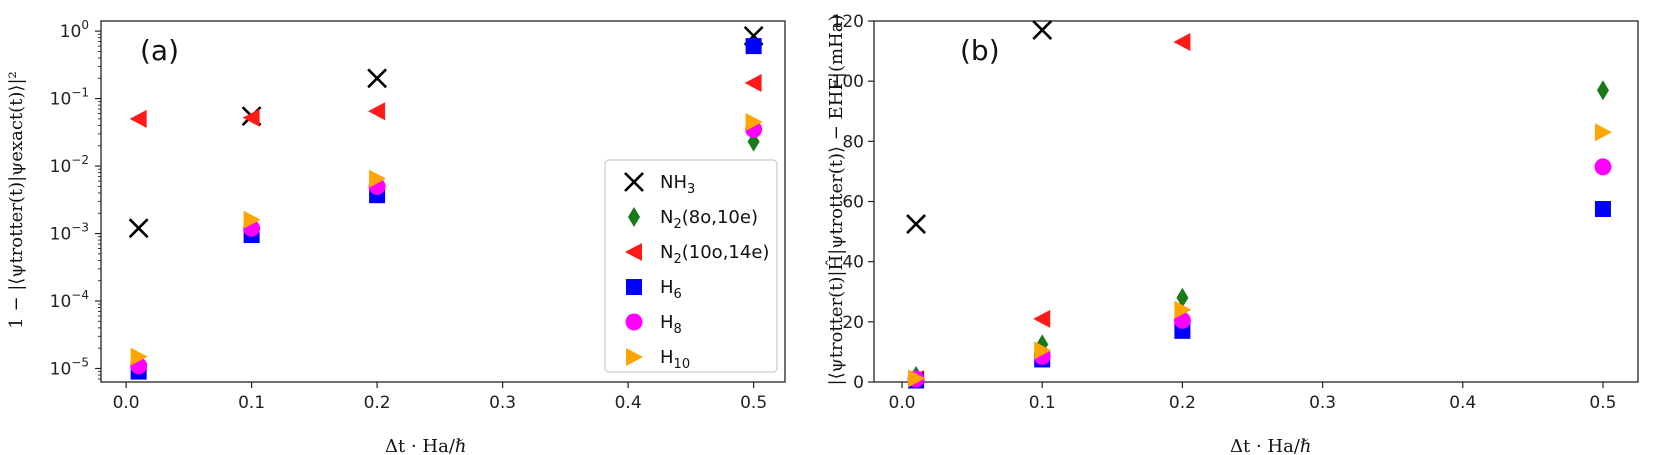 The image size is (1661, 455). Describe the element at coordinates (1602, 403) in the screenshot. I see `panel-b-x-tick-label: 0.5` at that location.